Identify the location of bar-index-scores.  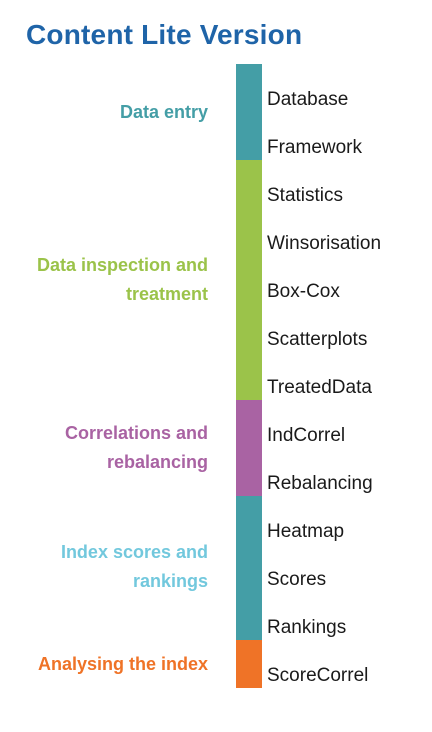
(249, 568).